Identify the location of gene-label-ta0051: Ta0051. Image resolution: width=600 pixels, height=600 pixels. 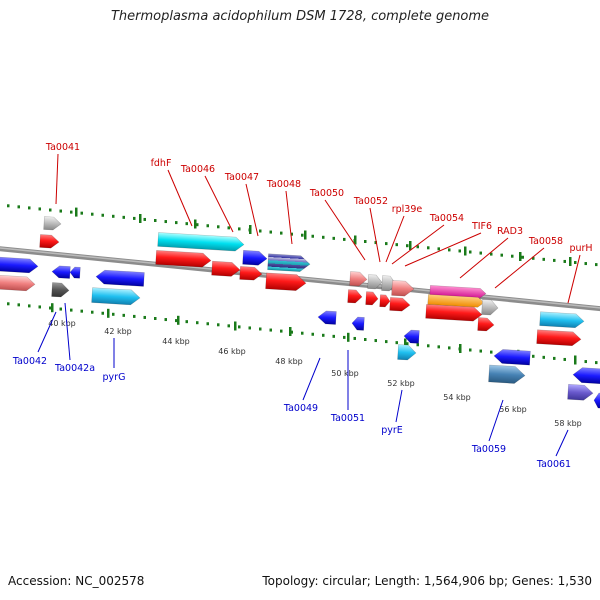
(347, 418).